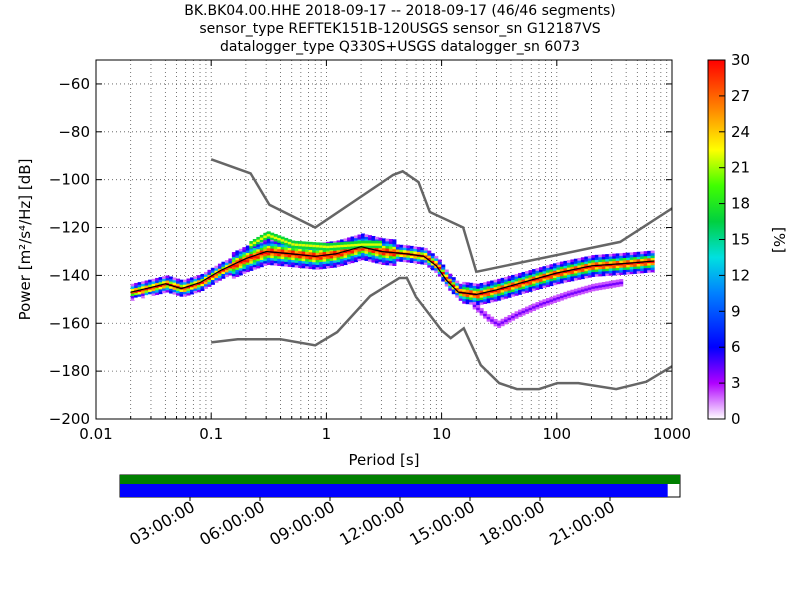 This screenshot has height=600, width=800. I want to click on y-tick-label: −140, so click(69, 275).